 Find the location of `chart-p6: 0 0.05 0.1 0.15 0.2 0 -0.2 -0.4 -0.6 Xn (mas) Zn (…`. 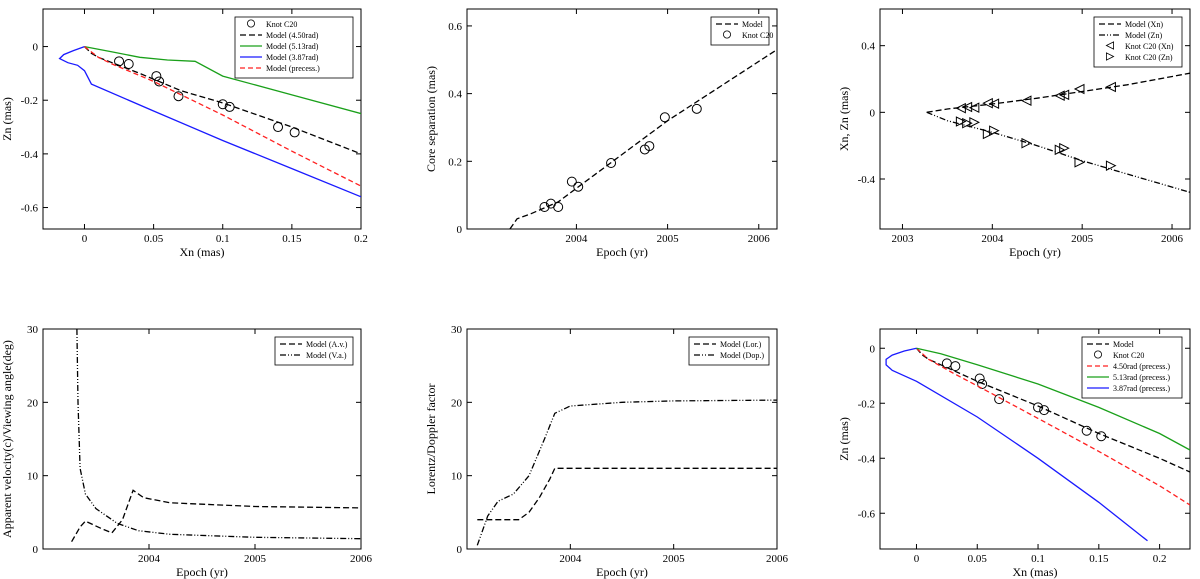

chart-p6: 0 0.05 0.1 0.15 0.2 0 -0.2 -0.4 -0.6 Xn (mas) Zn (… is located at coordinates (1014, 453).